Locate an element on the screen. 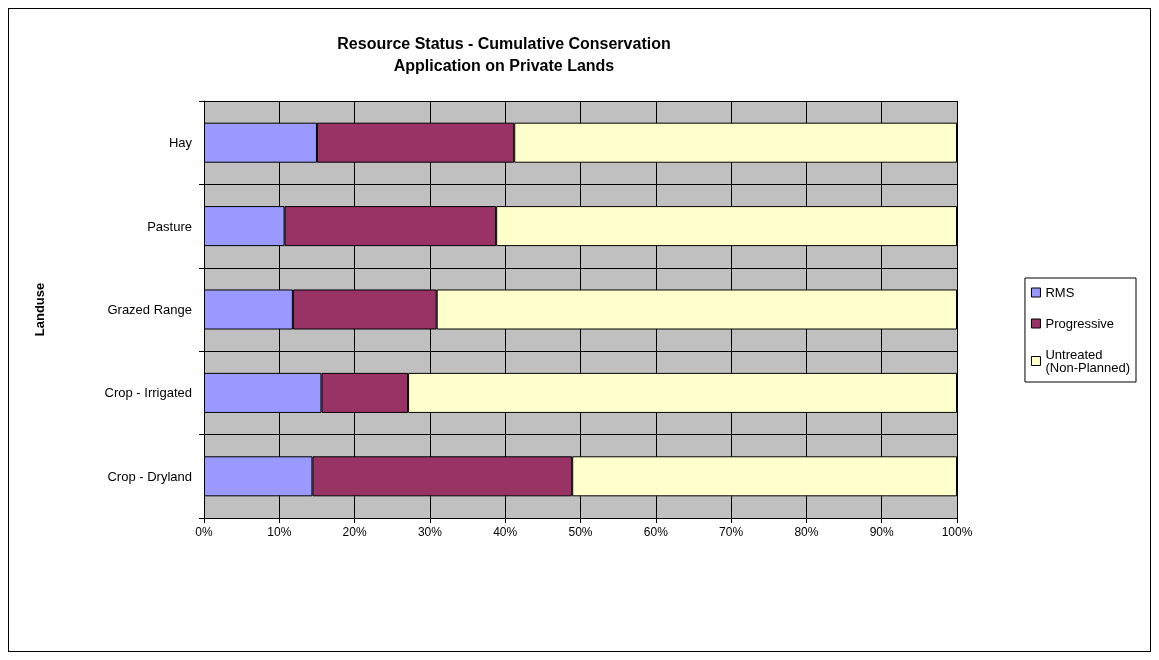 The width and height of the screenshot is (1159, 660). x-tick-label: 80% is located at coordinates (806, 532).